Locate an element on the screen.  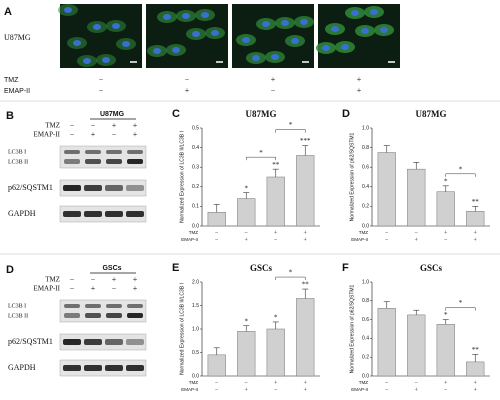
y-tick-label: 1.0 is located at coordinates (365, 128).